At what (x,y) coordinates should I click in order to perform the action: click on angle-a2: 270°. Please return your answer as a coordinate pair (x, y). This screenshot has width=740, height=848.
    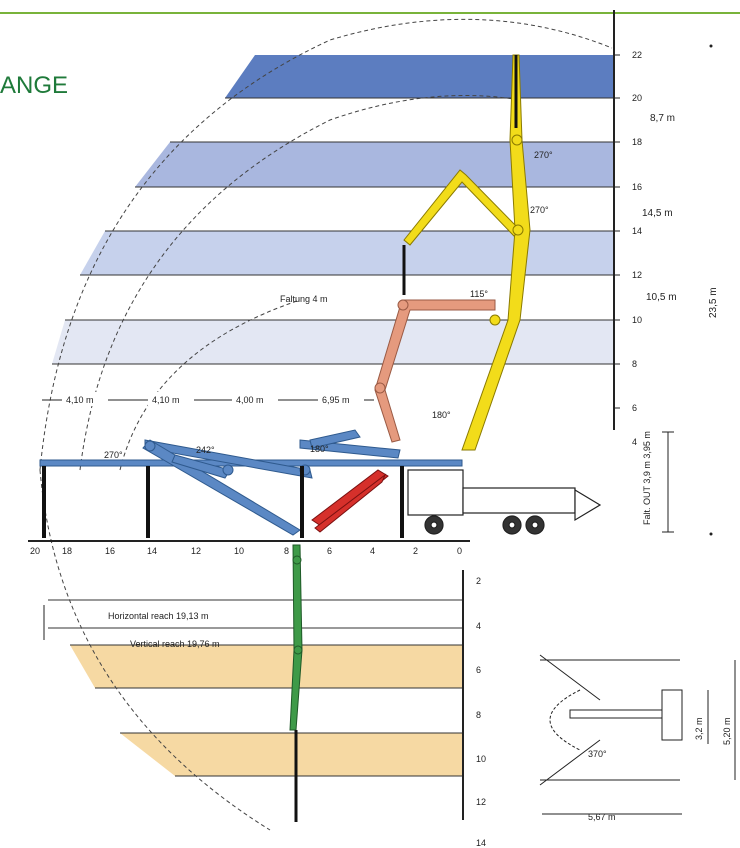
    Looking at the image, I should click on (539, 210).